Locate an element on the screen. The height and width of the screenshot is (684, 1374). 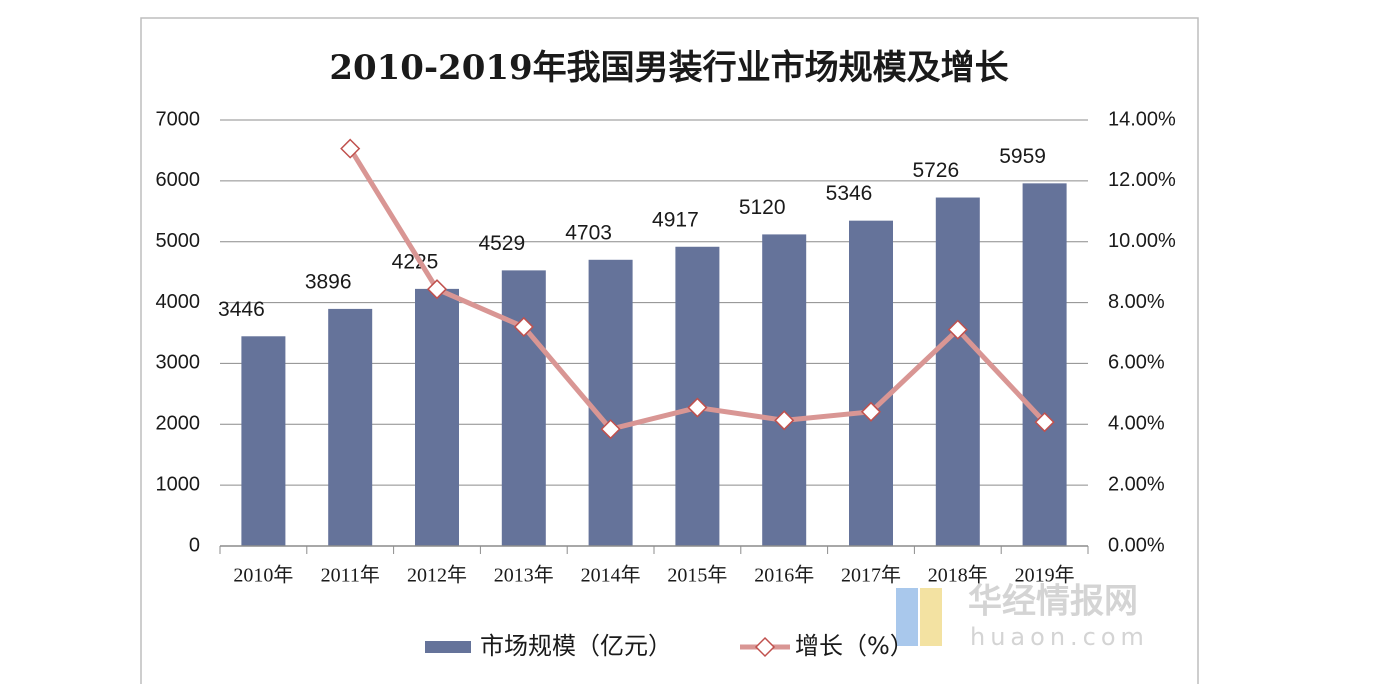
value-label: 5120 is located at coordinates (762, 207).